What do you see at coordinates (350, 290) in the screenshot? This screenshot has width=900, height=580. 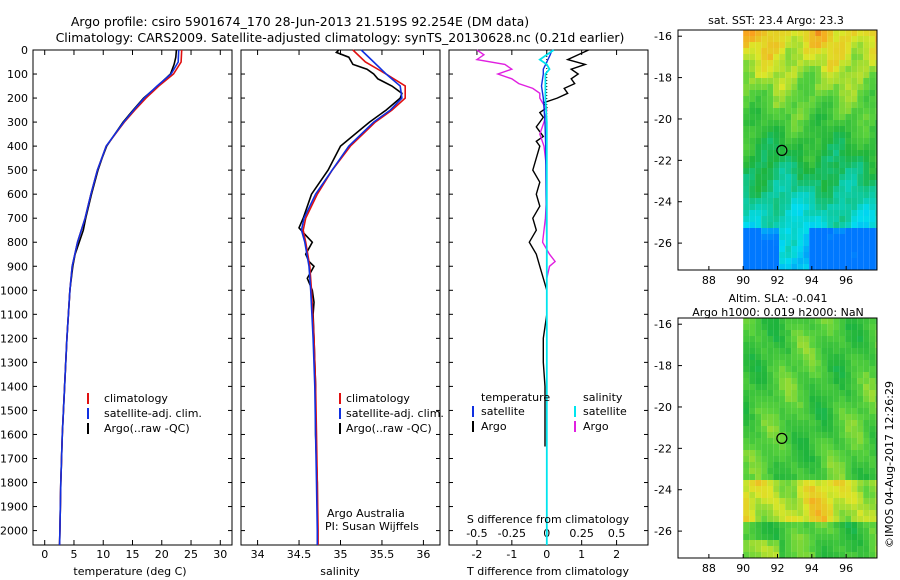 I see `salinity-argo-line` at bounding box center [350, 290].